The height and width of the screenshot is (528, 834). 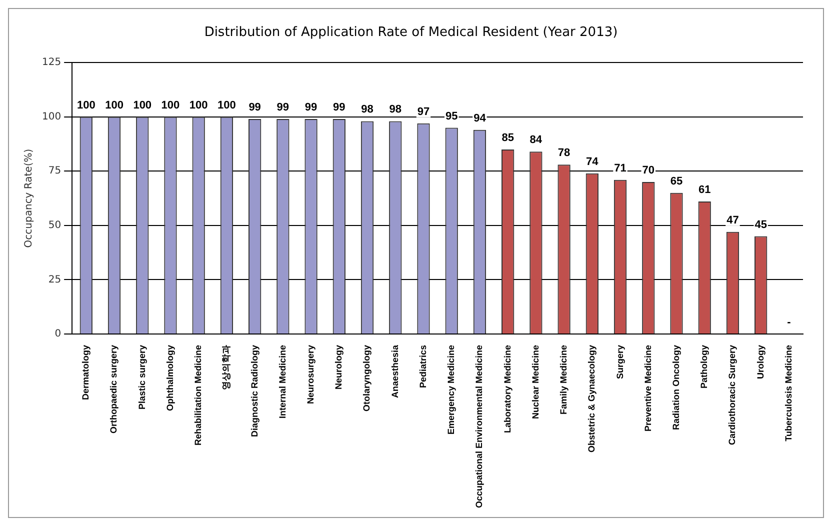 What do you see at coordinates (52, 62) in the screenshot?
I see `y-tick-label: 125` at bounding box center [52, 62].